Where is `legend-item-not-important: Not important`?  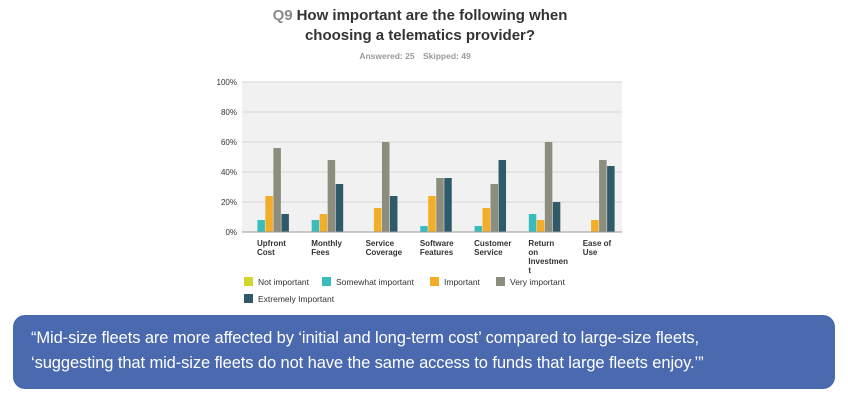 legend-item-not-important: Not important is located at coordinates (276, 282).